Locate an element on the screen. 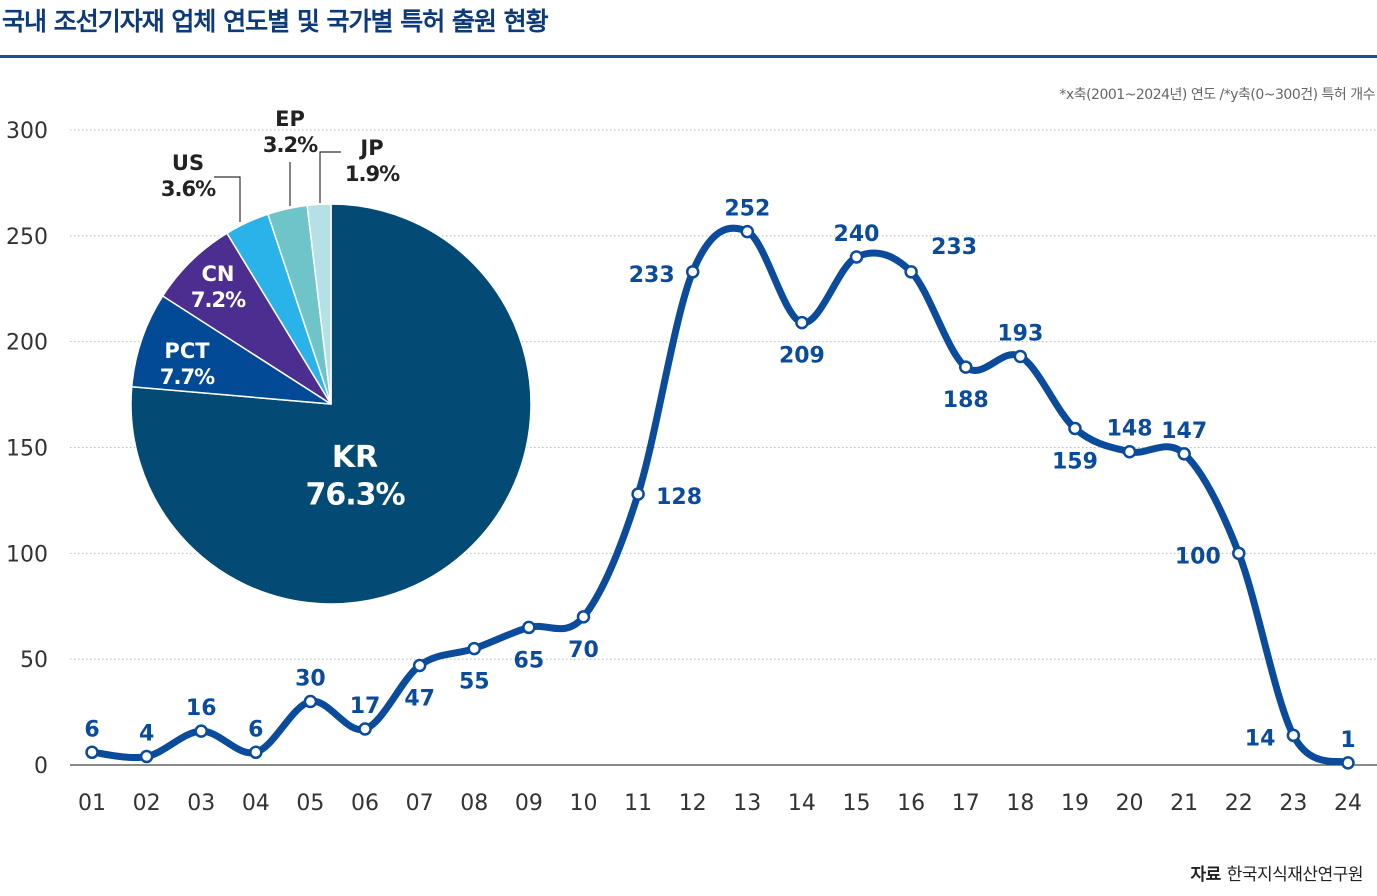  x-tick-label: 15 is located at coordinates (857, 803).